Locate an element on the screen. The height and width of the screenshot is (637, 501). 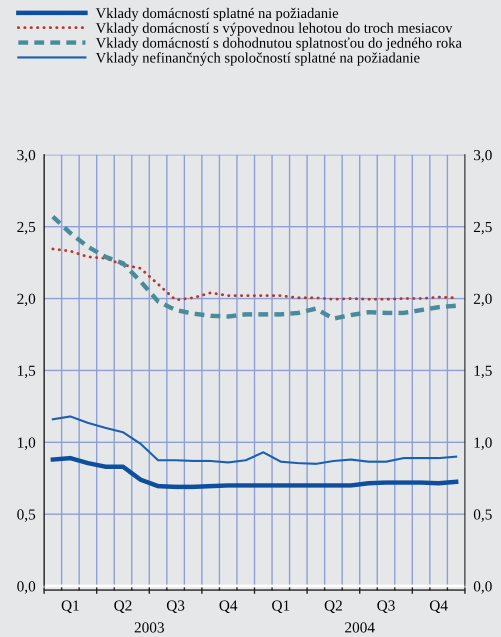
y2-tick-label: 1,0 is located at coordinates (483, 443).